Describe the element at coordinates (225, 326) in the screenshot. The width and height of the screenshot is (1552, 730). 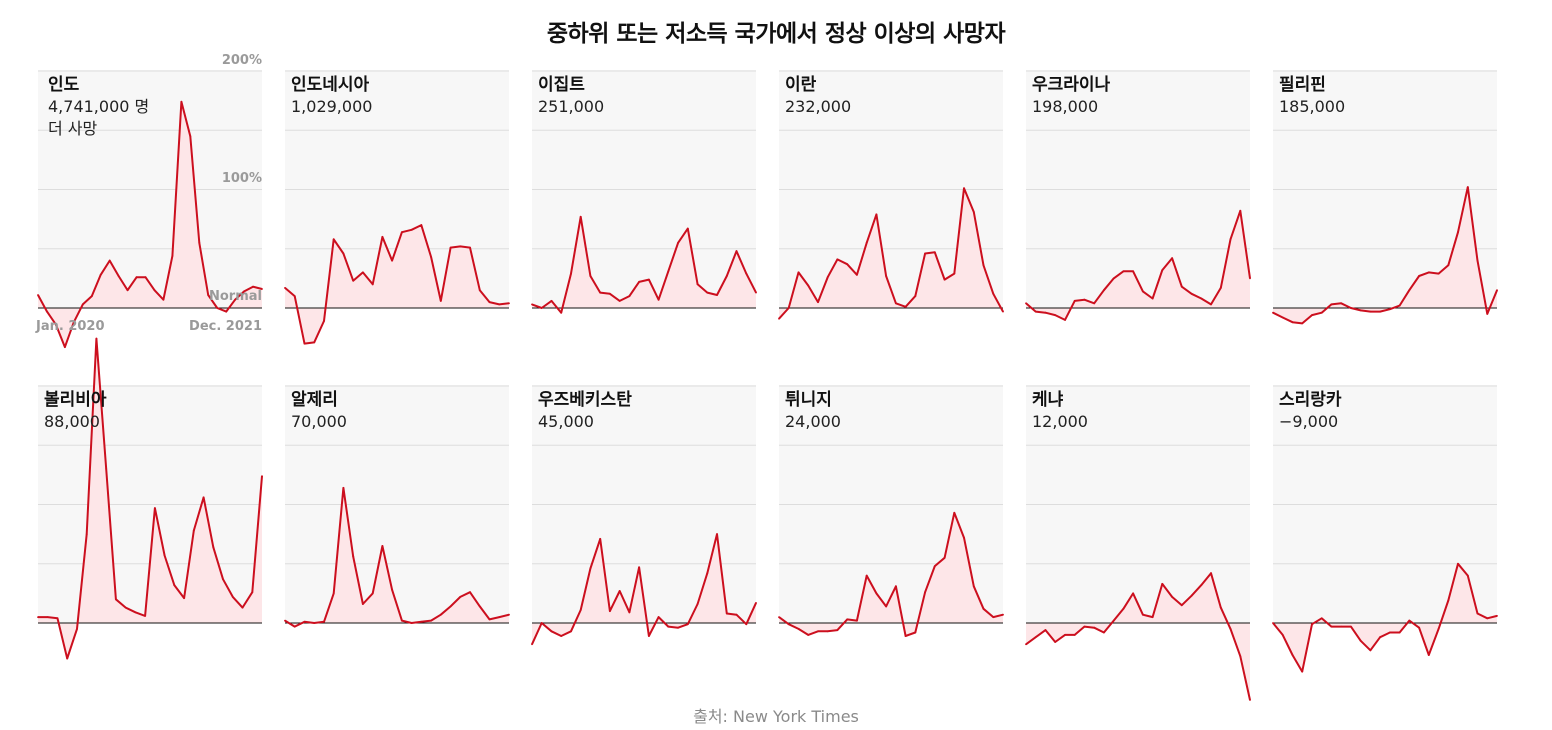
I see `x-end-label: Dec. 2021` at that location.